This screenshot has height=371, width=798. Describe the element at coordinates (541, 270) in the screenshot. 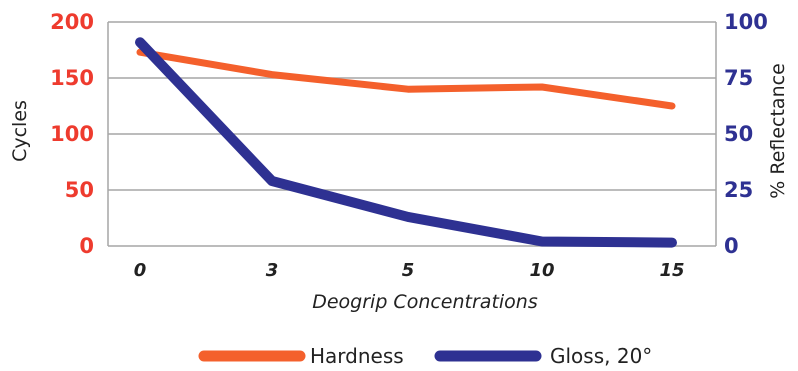

I see `x-tick-10: 10` at that location.